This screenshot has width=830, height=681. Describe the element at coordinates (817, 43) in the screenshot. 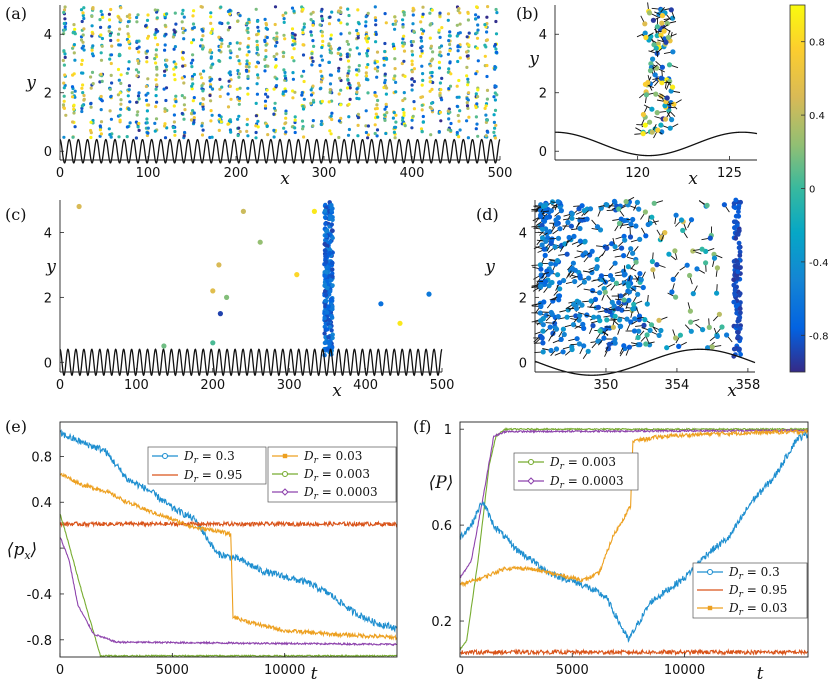

I see `colorbar-tick-label: 0.8` at that location.